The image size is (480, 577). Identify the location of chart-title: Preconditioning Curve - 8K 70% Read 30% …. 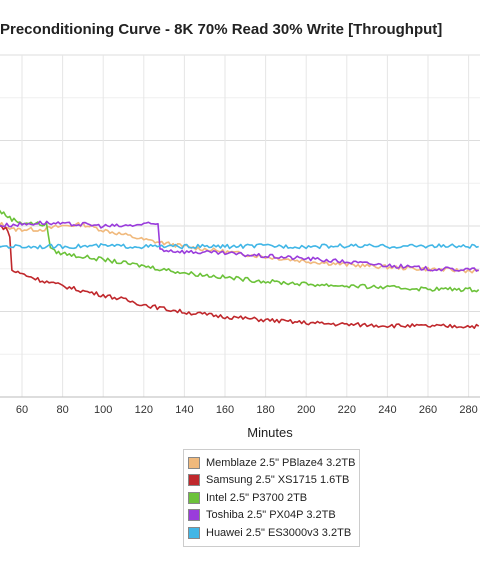
(221, 29).